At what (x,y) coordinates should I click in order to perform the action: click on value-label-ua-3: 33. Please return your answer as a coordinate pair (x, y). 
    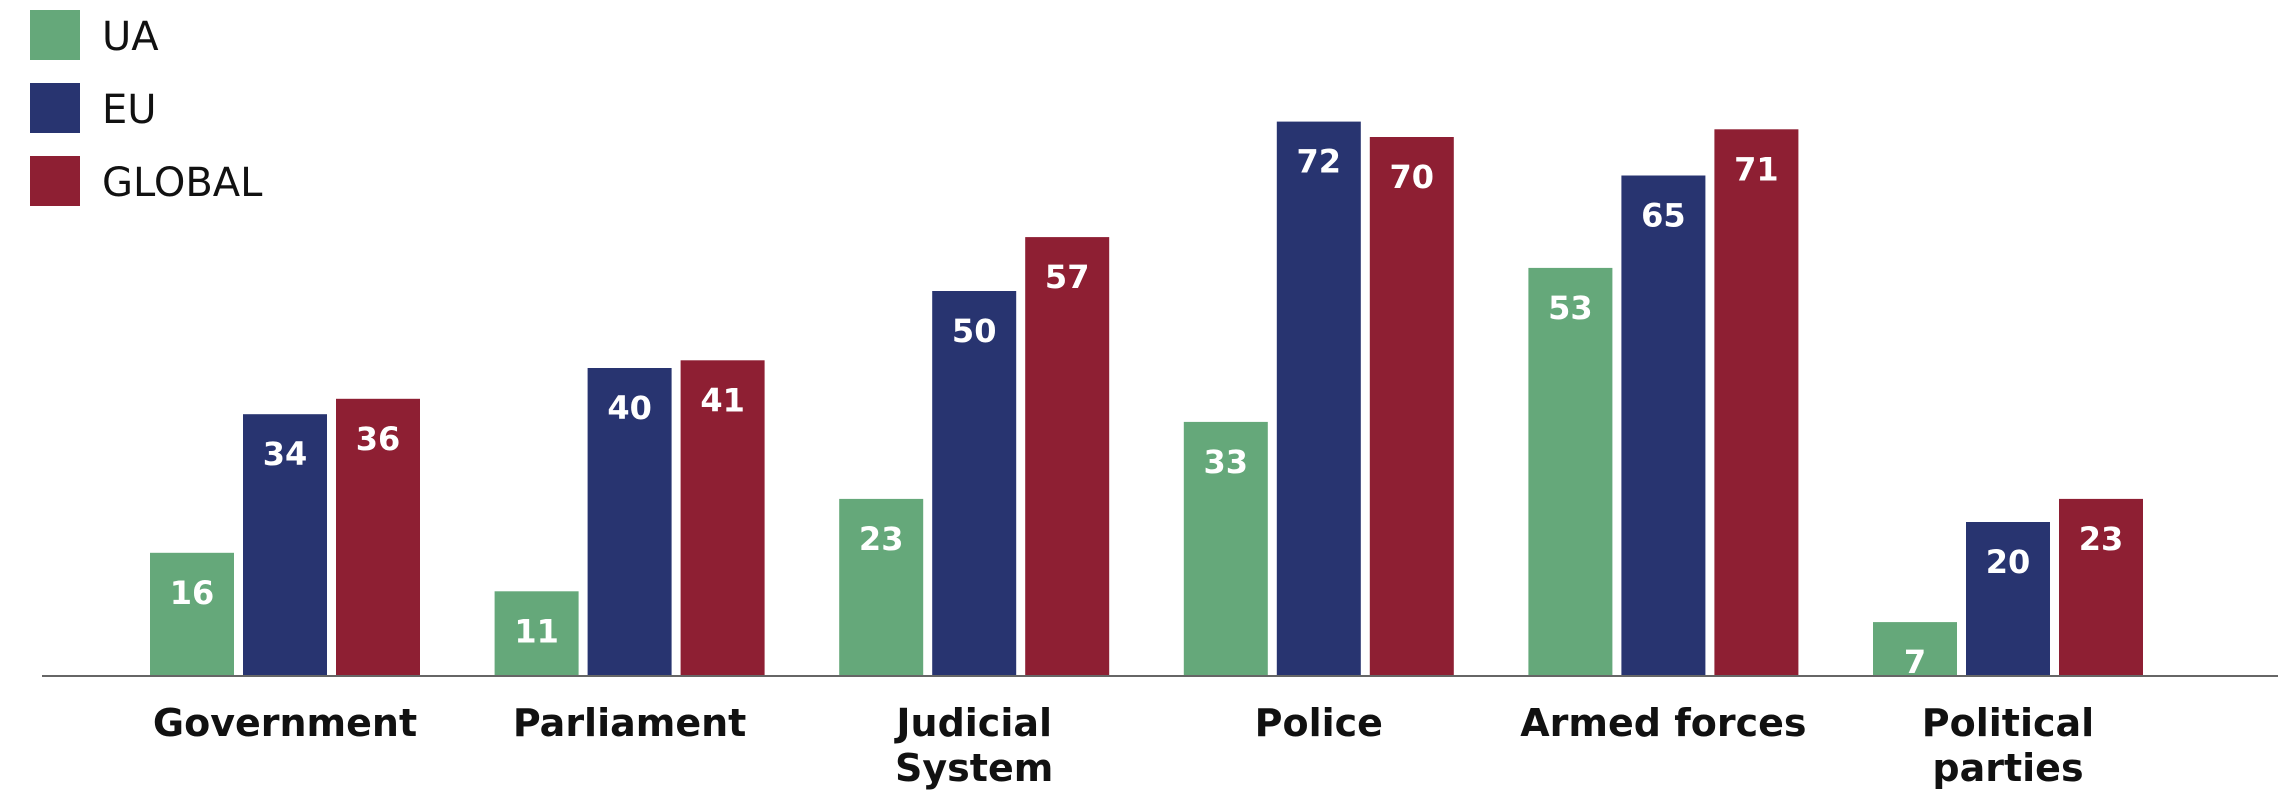
    Looking at the image, I should click on (1226, 462).